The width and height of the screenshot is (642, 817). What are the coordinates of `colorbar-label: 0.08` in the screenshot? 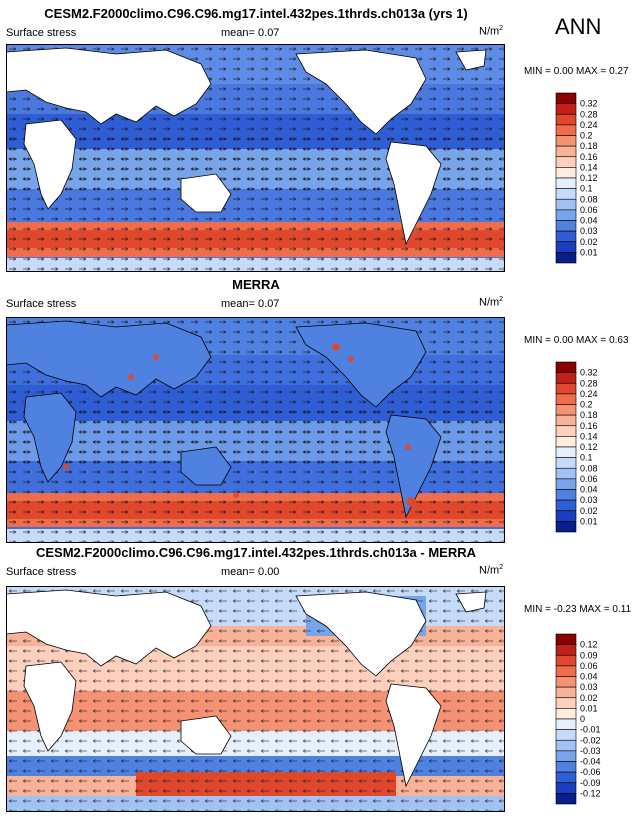 It's located at (589, 199).